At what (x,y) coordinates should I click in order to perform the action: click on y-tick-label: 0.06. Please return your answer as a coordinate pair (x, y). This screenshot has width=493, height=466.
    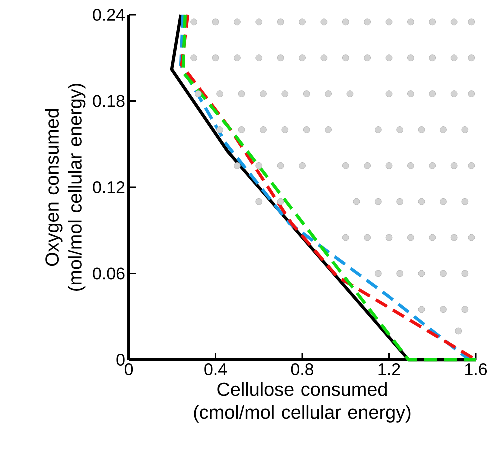
    Looking at the image, I should click on (109, 274).